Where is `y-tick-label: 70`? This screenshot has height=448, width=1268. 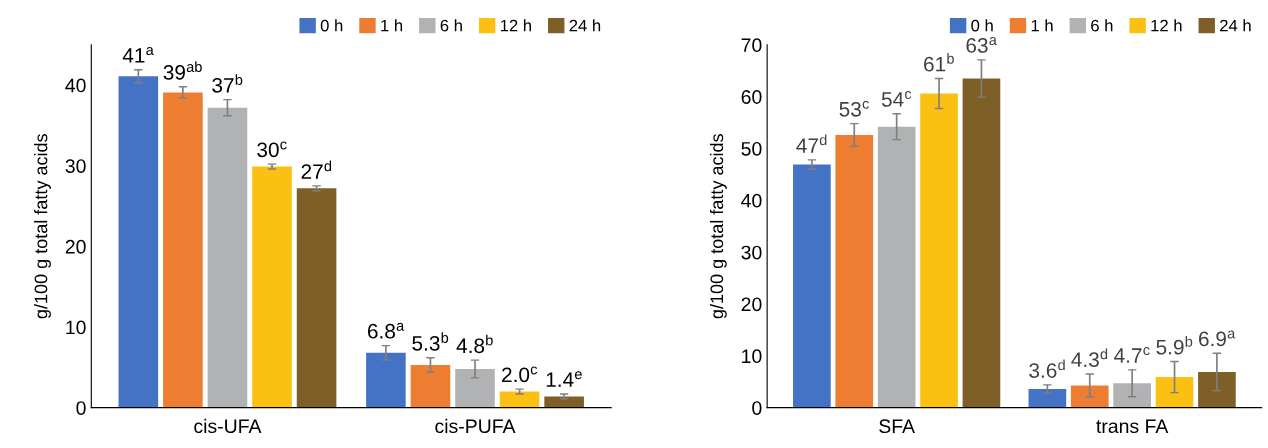
y-tick-label: 70 is located at coordinates (751, 45).